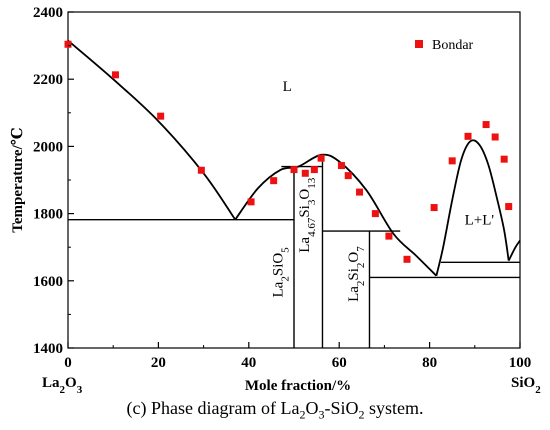 The image size is (550, 430). What do you see at coordinates (453, 45) in the screenshot?
I see `legend-label-bondar: Bondar` at bounding box center [453, 45].